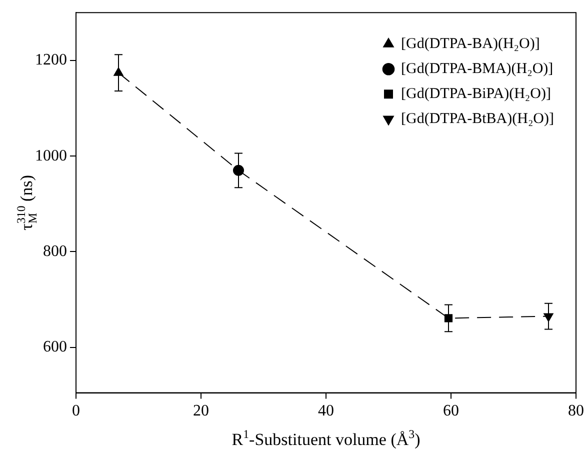 The height and width of the screenshot is (454, 587). I want to click on x-tick-label: 60, so click(451, 411).